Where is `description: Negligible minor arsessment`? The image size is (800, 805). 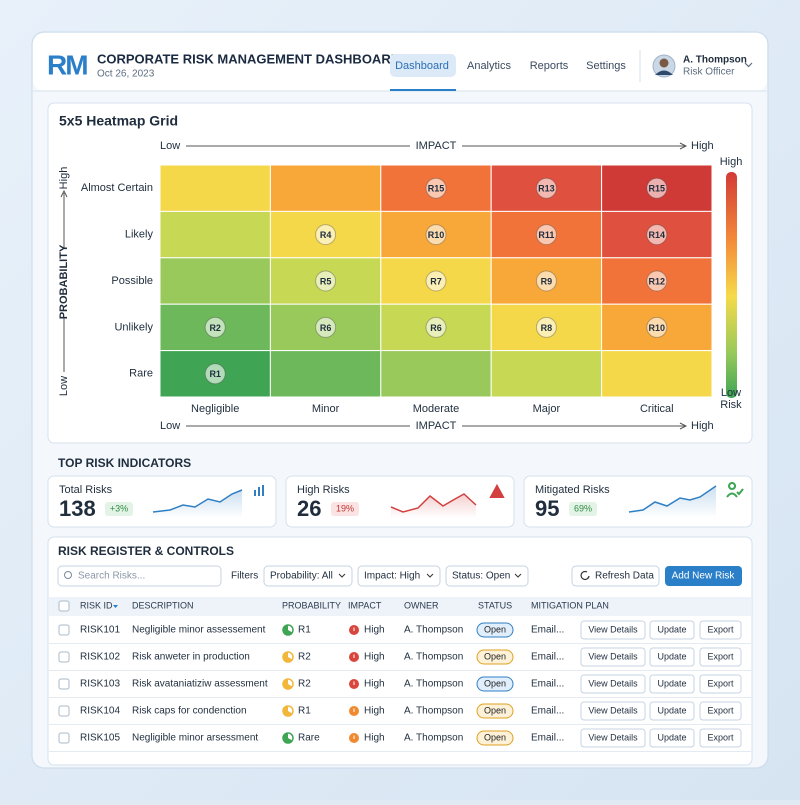
description: Negligible minor arsessment is located at coordinates (195, 738).